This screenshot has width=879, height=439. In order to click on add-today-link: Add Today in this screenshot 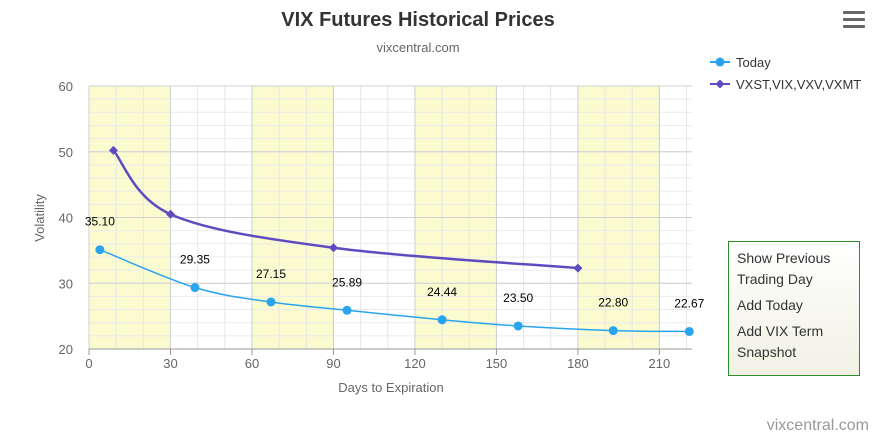, I will do `click(770, 305)`.